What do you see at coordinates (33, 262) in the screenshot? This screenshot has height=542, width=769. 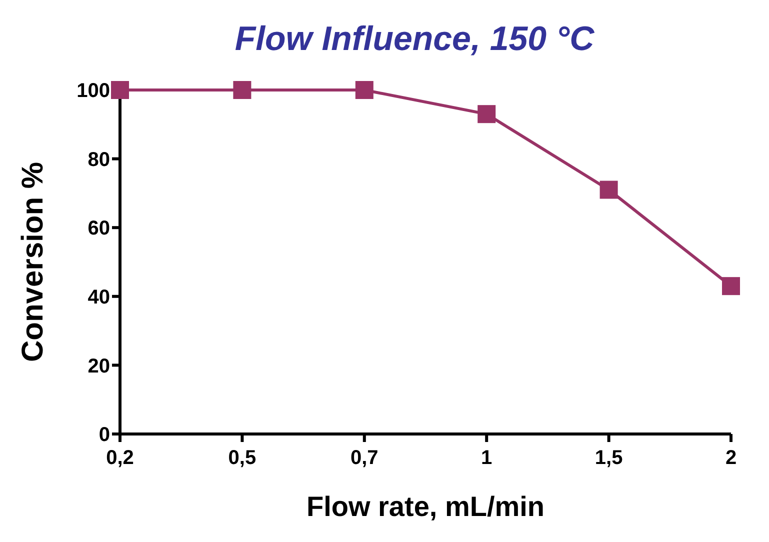 I see `y-axis-title: Conversion %` at bounding box center [33, 262].